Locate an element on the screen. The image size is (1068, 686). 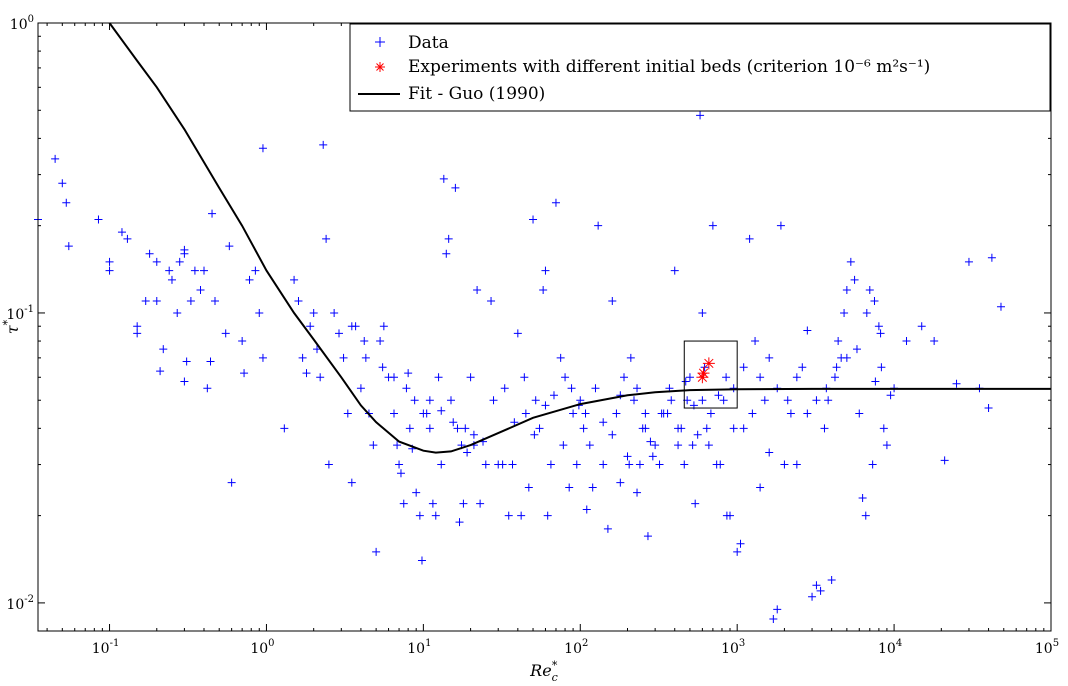
x-axis-label: Rec* is located at coordinates (543, 671).